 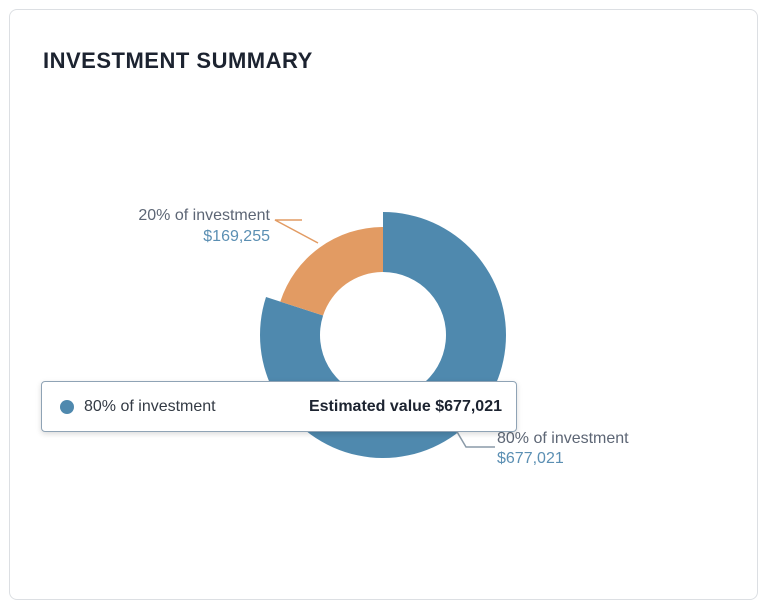 I want to click on tooltip-label: 80% of investment, so click(x=150, y=406).